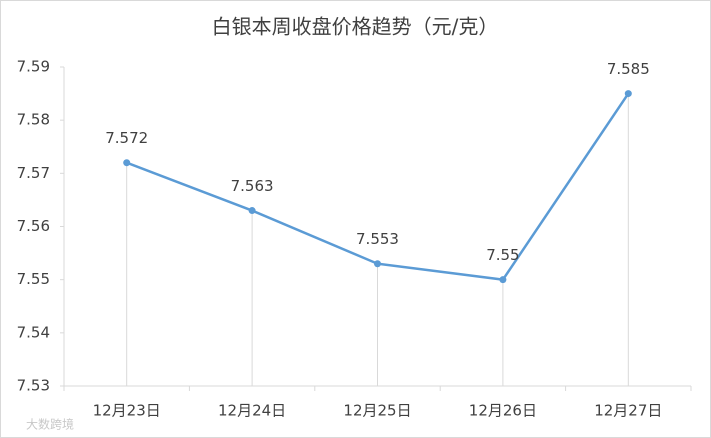 The image size is (711, 438). I want to click on data-label: 7.585, so click(628, 69).